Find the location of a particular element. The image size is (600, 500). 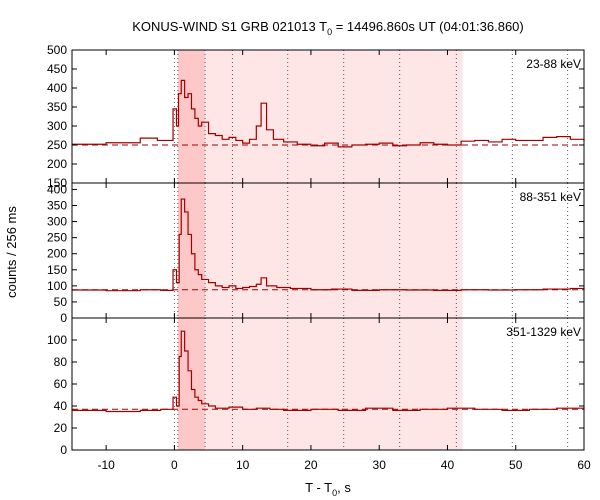

chart-title-rest: = 14496.860s UT (04:01:36.860) is located at coordinates (428, 26).